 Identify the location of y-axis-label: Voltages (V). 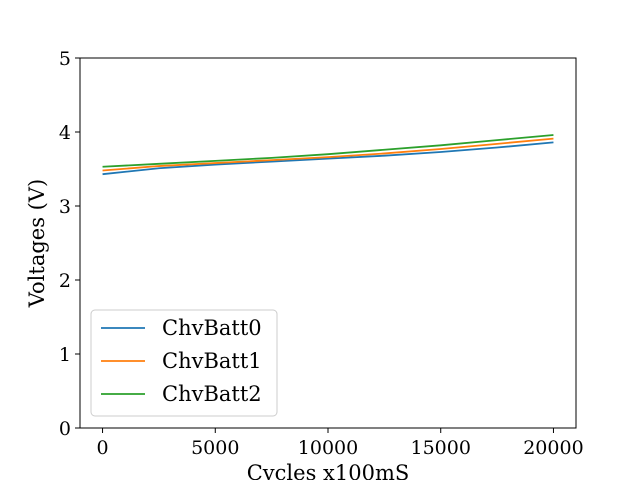
(37, 243).